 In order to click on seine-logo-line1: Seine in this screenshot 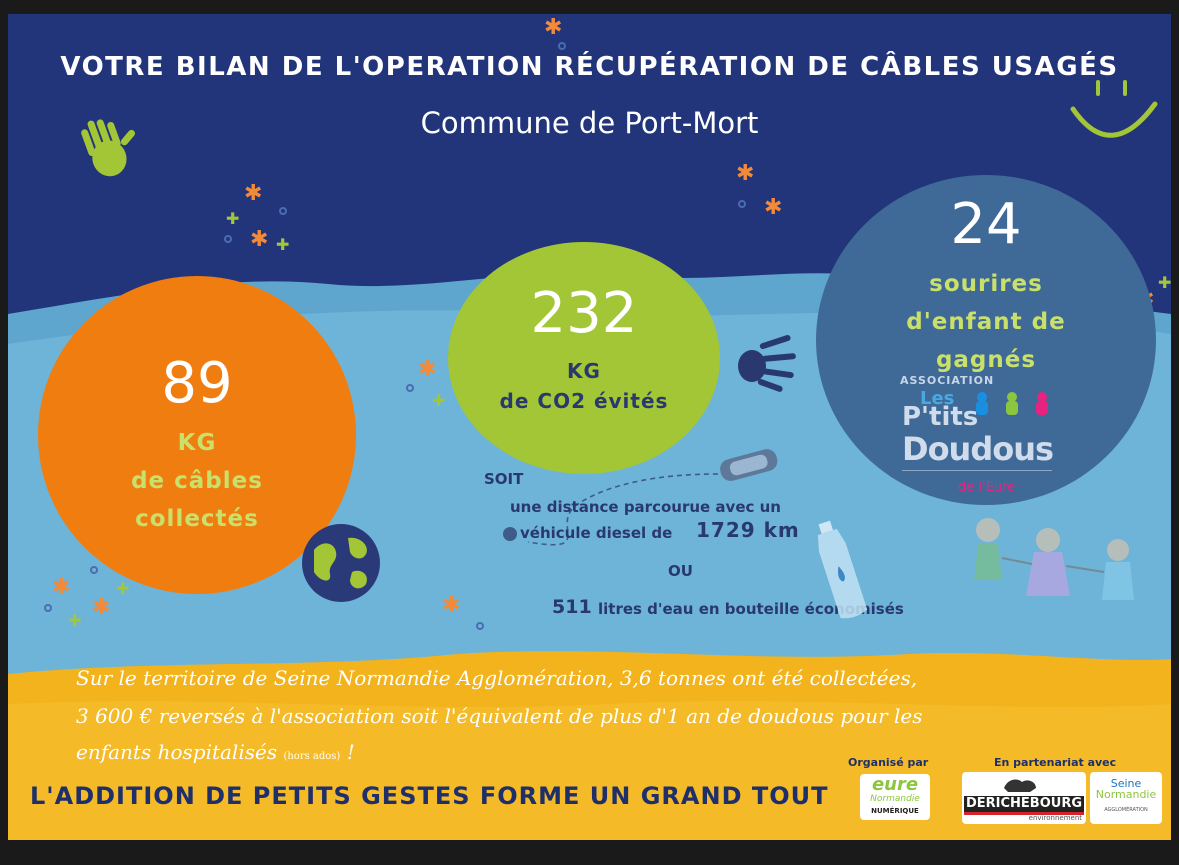, I will do `click(1126, 783)`.